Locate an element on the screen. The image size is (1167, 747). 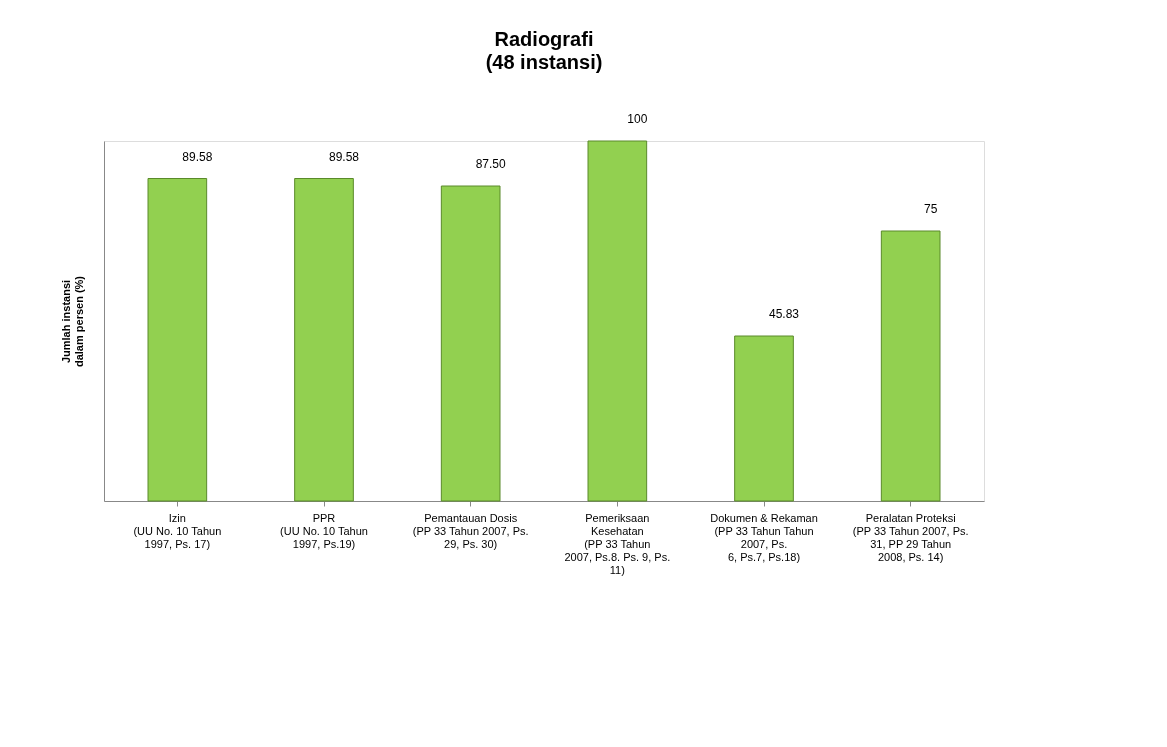
chart-title: Radiografi is located at coordinates (544, 39).